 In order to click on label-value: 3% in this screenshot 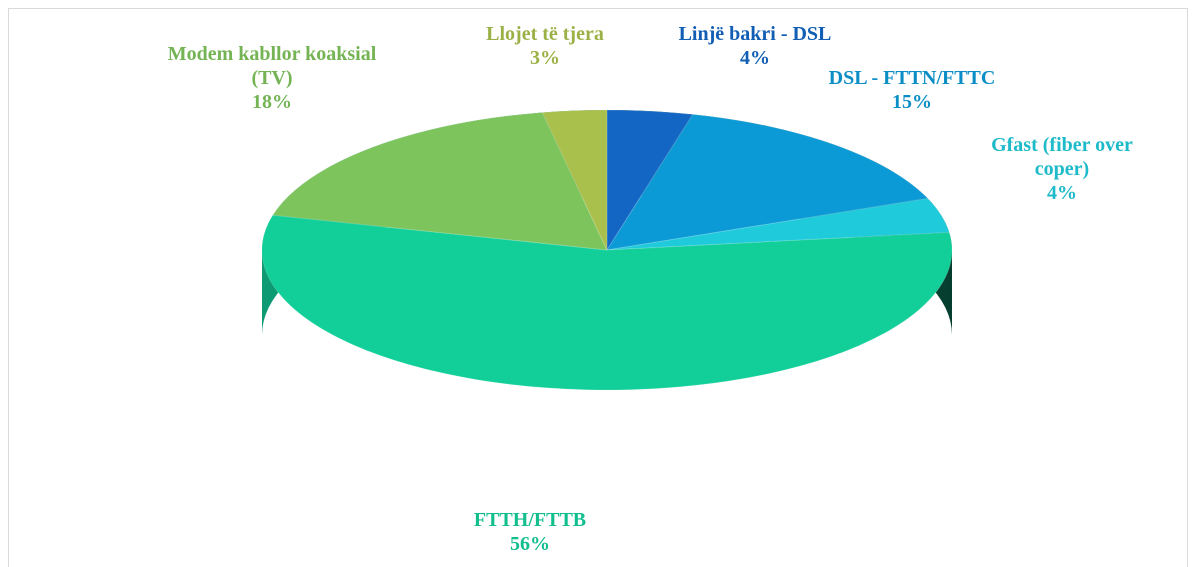, I will do `click(545, 58)`.